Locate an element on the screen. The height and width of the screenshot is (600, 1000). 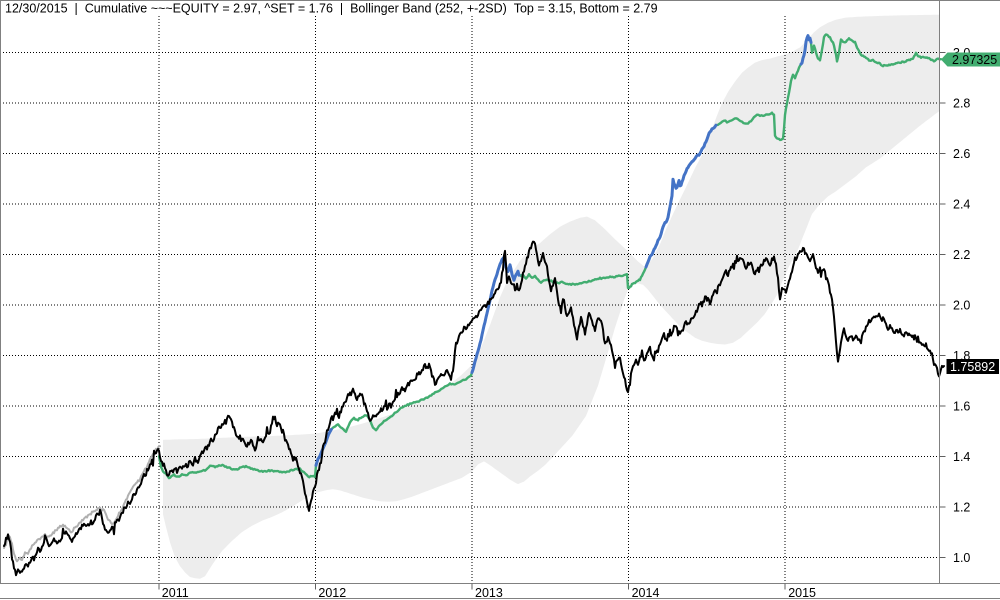
svg-text: 1.2 is located at coordinates (961, 507).